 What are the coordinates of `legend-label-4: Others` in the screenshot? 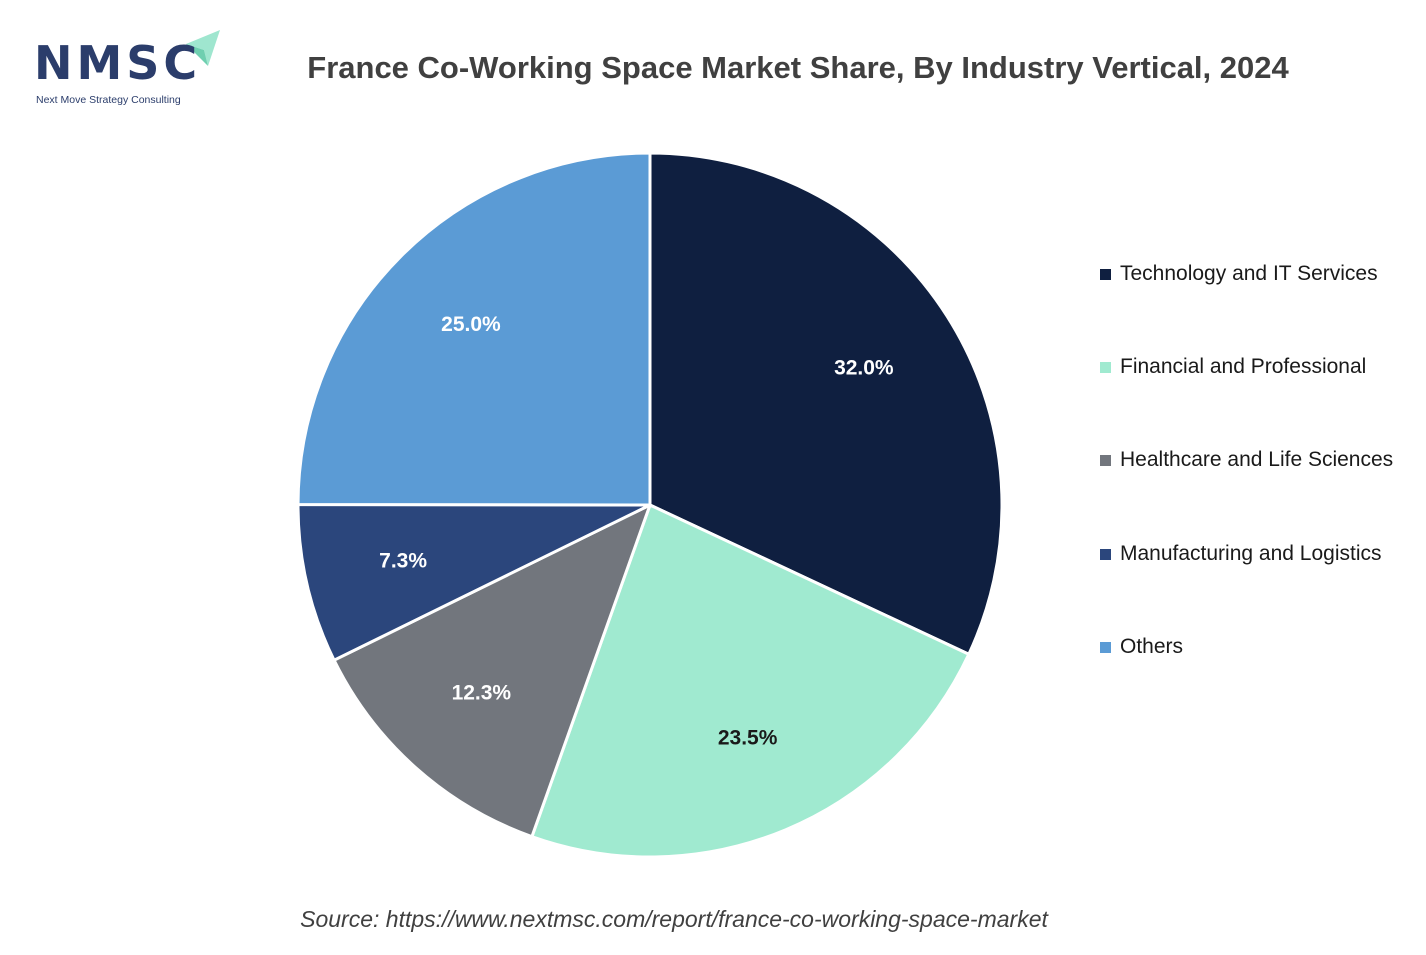 It's located at (1152, 646).